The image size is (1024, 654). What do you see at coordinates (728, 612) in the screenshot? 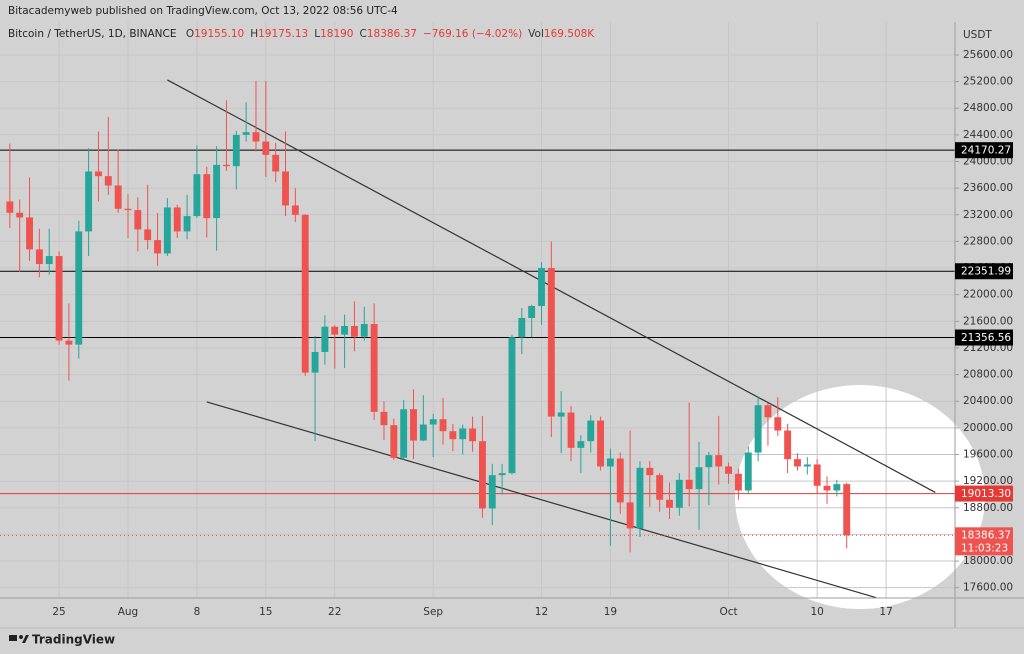
I see `x-tick-label: Oct` at bounding box center [728, 612].